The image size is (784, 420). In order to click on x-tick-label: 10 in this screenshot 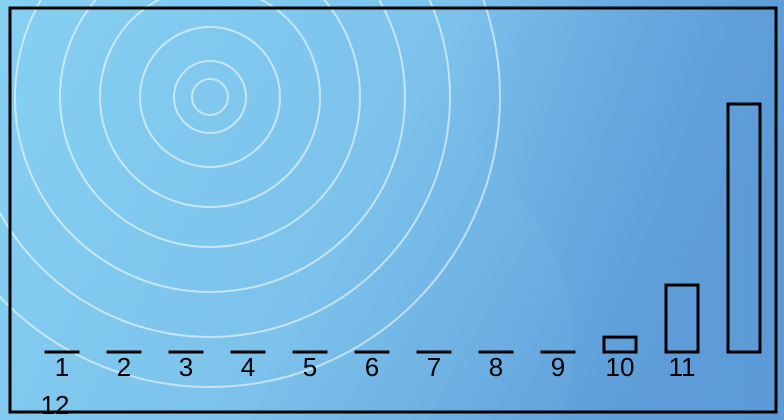, I will do `click(620, 367)`.